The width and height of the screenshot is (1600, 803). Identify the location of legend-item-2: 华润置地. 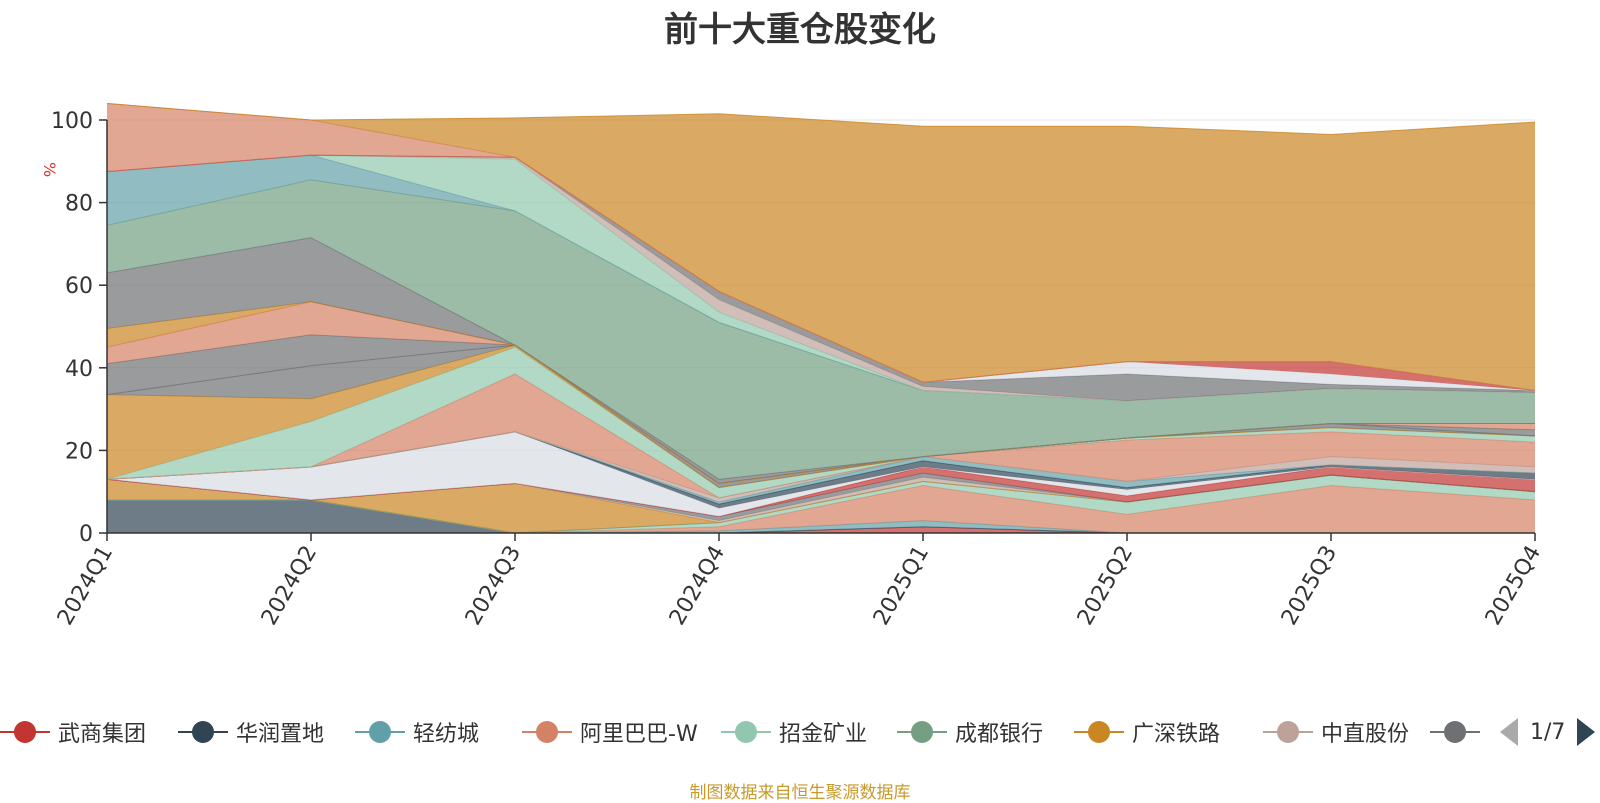
(251, 732).